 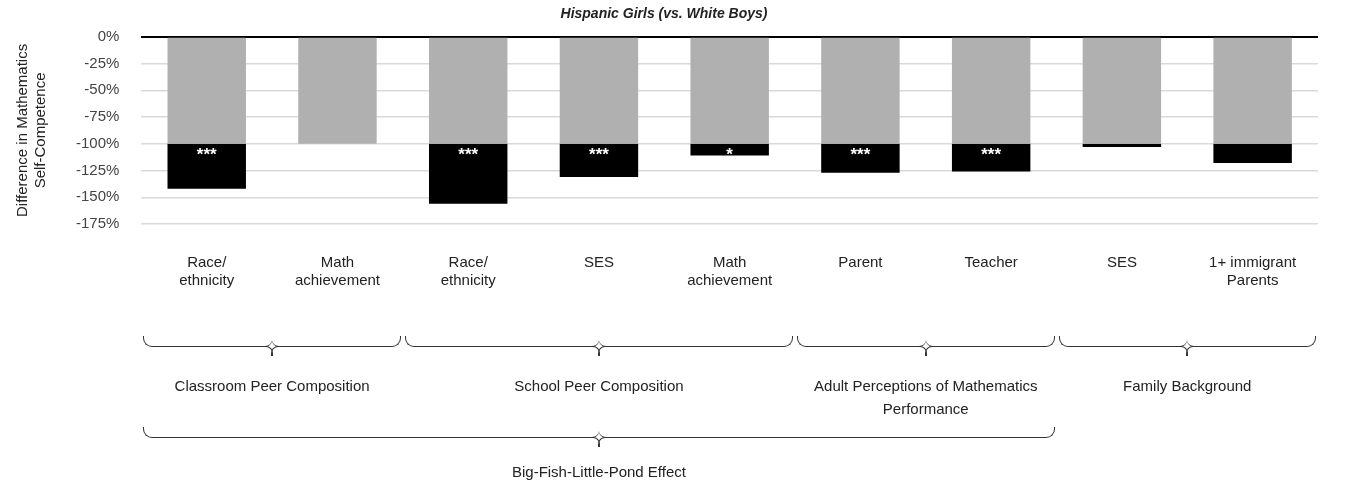 What do you see at coordinates (108, 35) in the screenshot?
I see `y-tick-label: 0%` at bounding box center [108, 35].